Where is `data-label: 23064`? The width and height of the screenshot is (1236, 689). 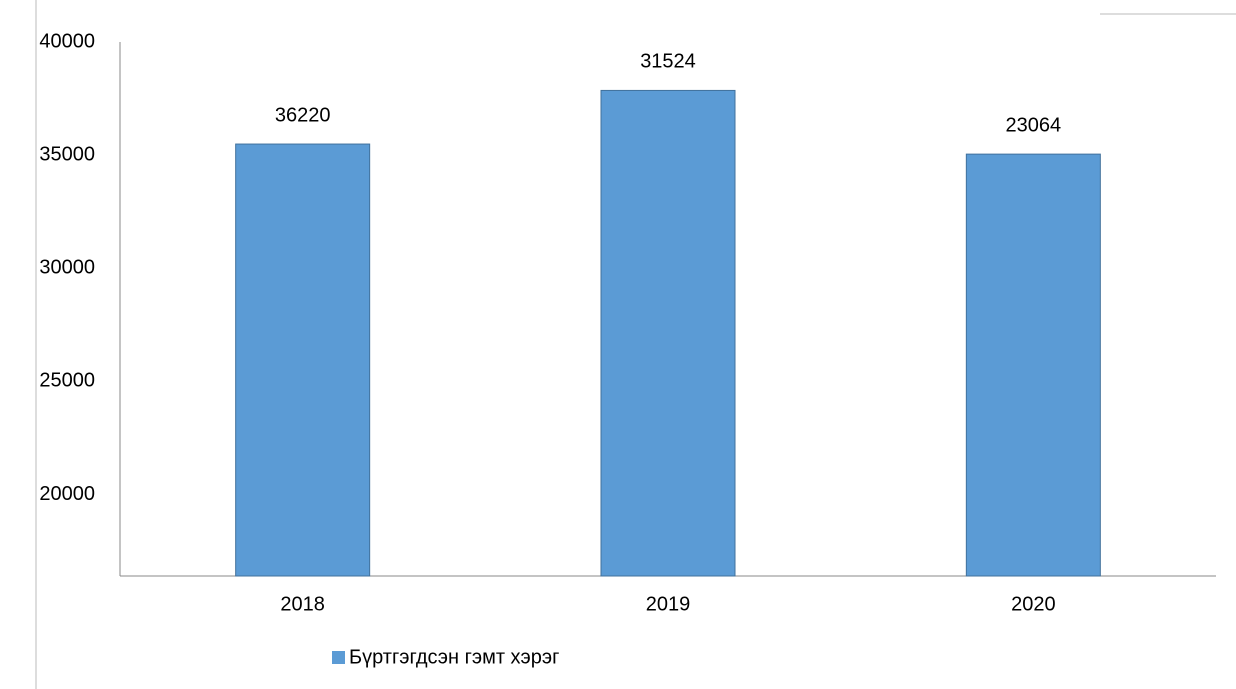 data-label: 23064 is located at coordinates (1034, 125).